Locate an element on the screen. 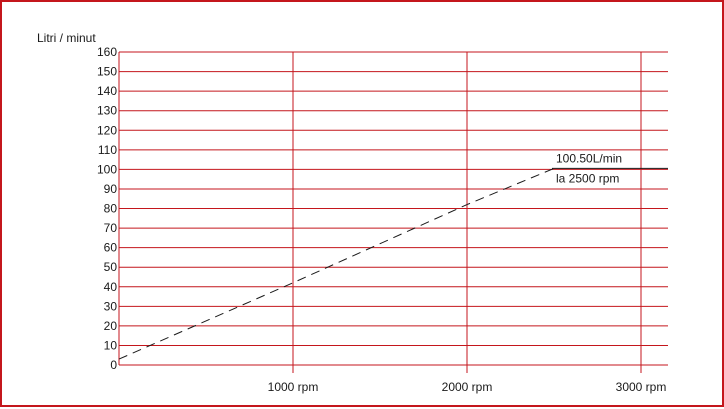 This screenshot has width=724, height=409. x-tick-label: 2000 rpm is located at coordinates (467, 387).